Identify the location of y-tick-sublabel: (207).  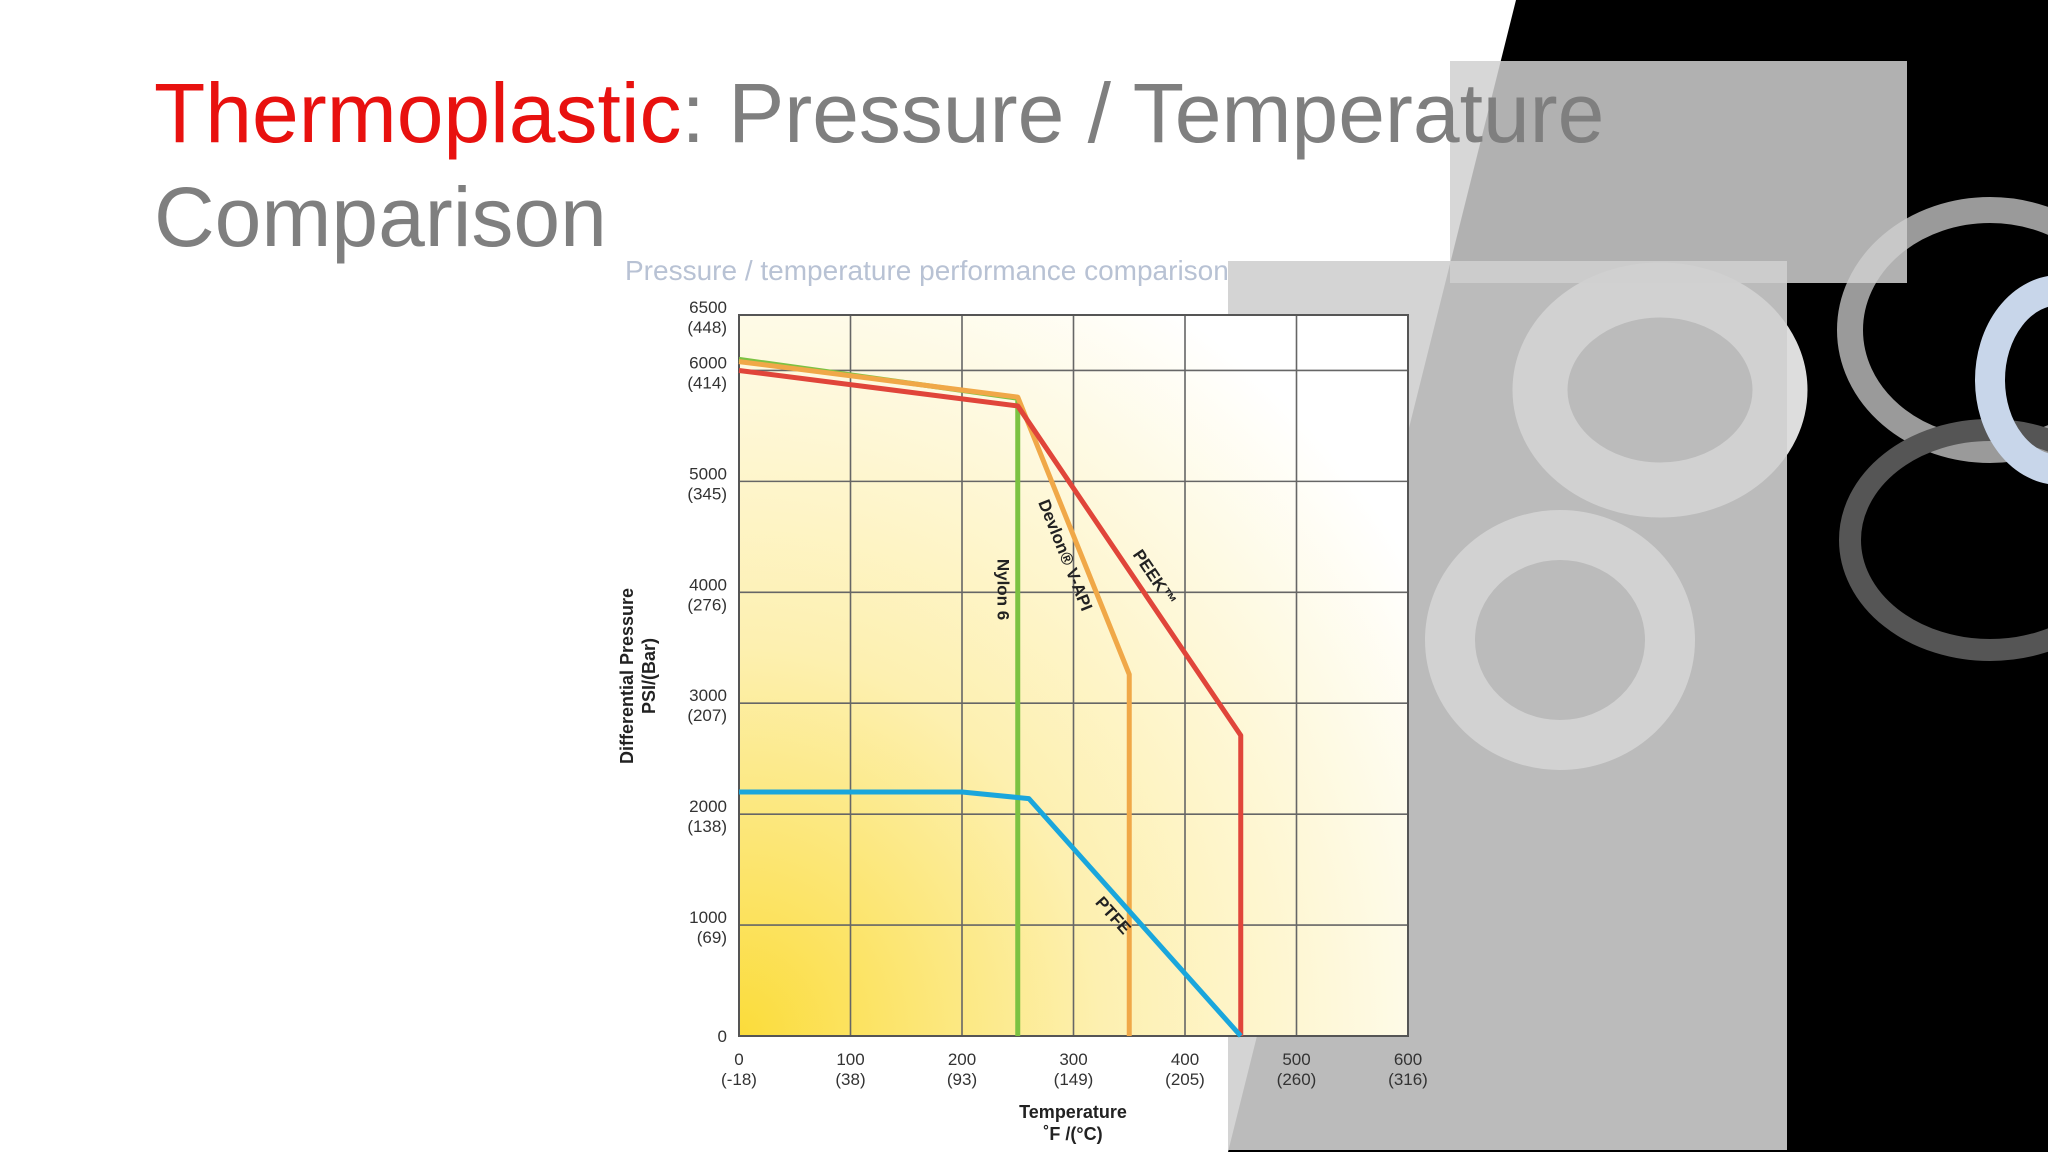
(707, 715).